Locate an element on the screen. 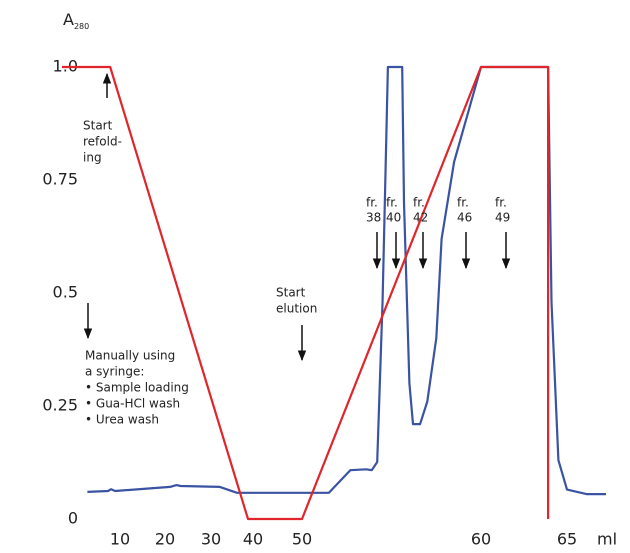 The height and width of the screenshot is (553, 630). x-tick-label: 40 is located at coordinates (253, 539).